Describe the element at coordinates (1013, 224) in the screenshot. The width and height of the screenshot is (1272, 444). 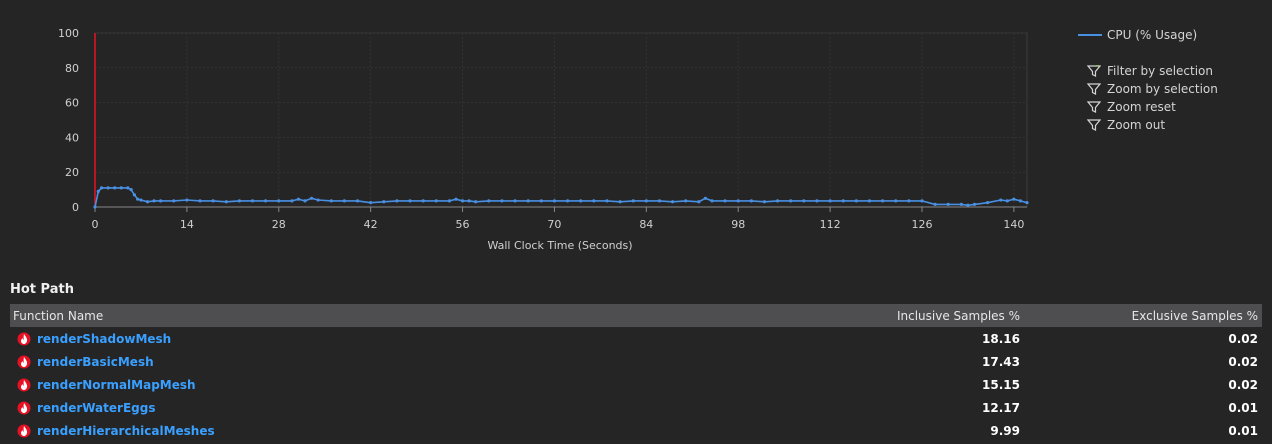
I see `x-tick-label: 140` at that location.